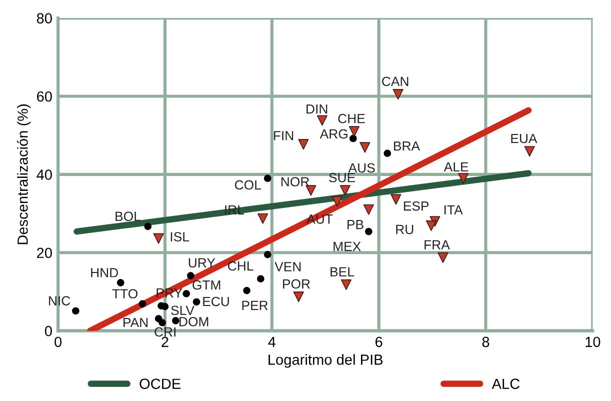 The height and width of the screenshot is (401, 611). I want to click on annotation: CRI, so click(165, 332).